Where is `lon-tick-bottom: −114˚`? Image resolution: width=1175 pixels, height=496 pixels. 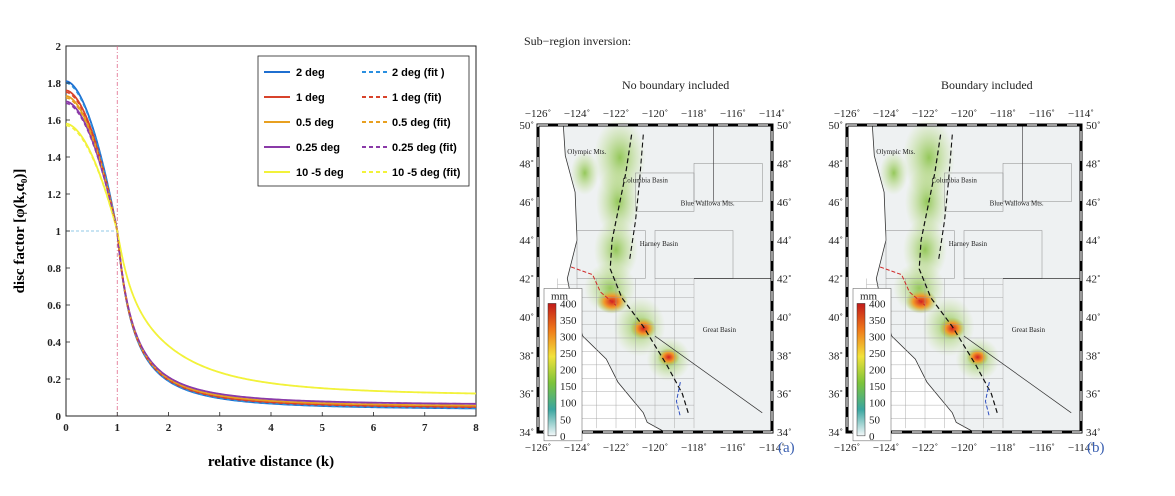 lon-tick-bottom: −114˚ is located at coordinates (1081, 448).